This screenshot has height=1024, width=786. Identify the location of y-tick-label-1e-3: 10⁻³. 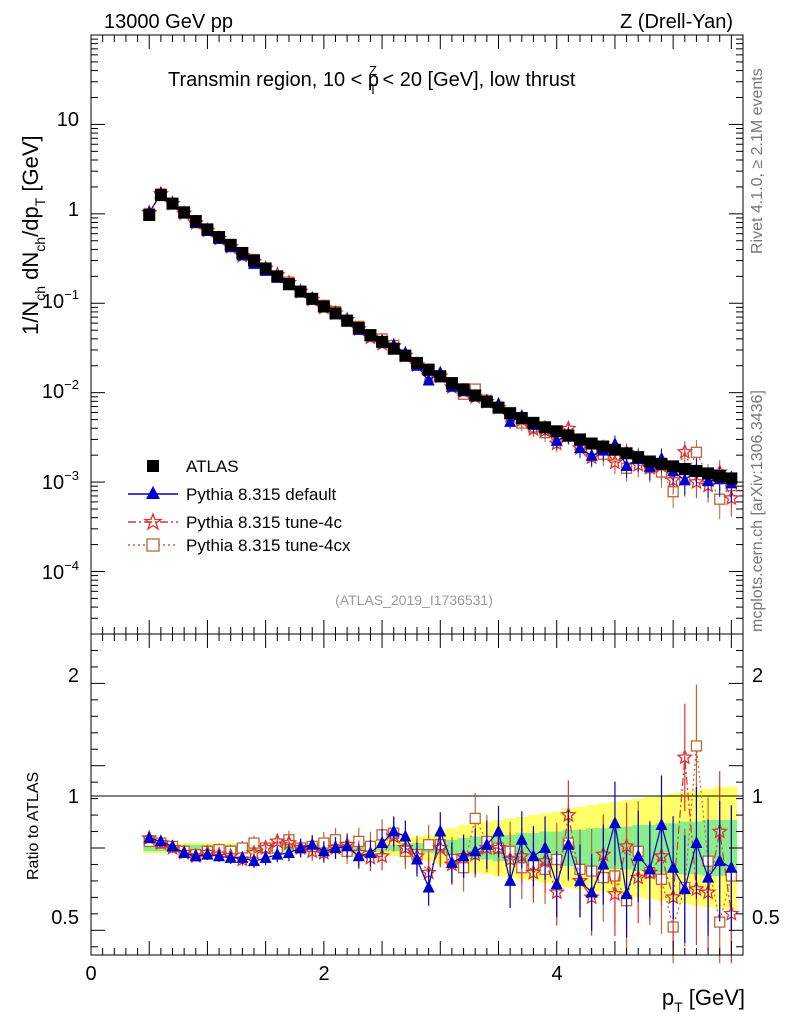
(60, 481).